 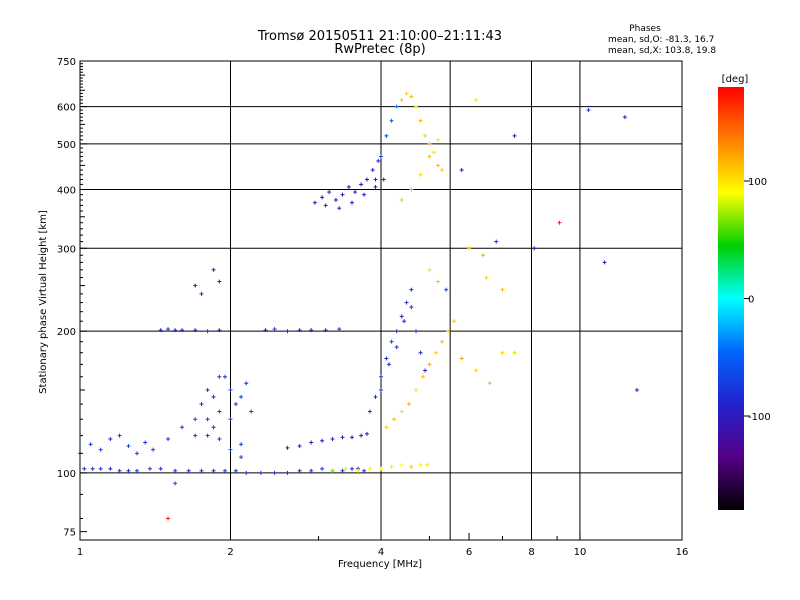 I want to click on x-tick-label: 16, so click(x=682, y=552).